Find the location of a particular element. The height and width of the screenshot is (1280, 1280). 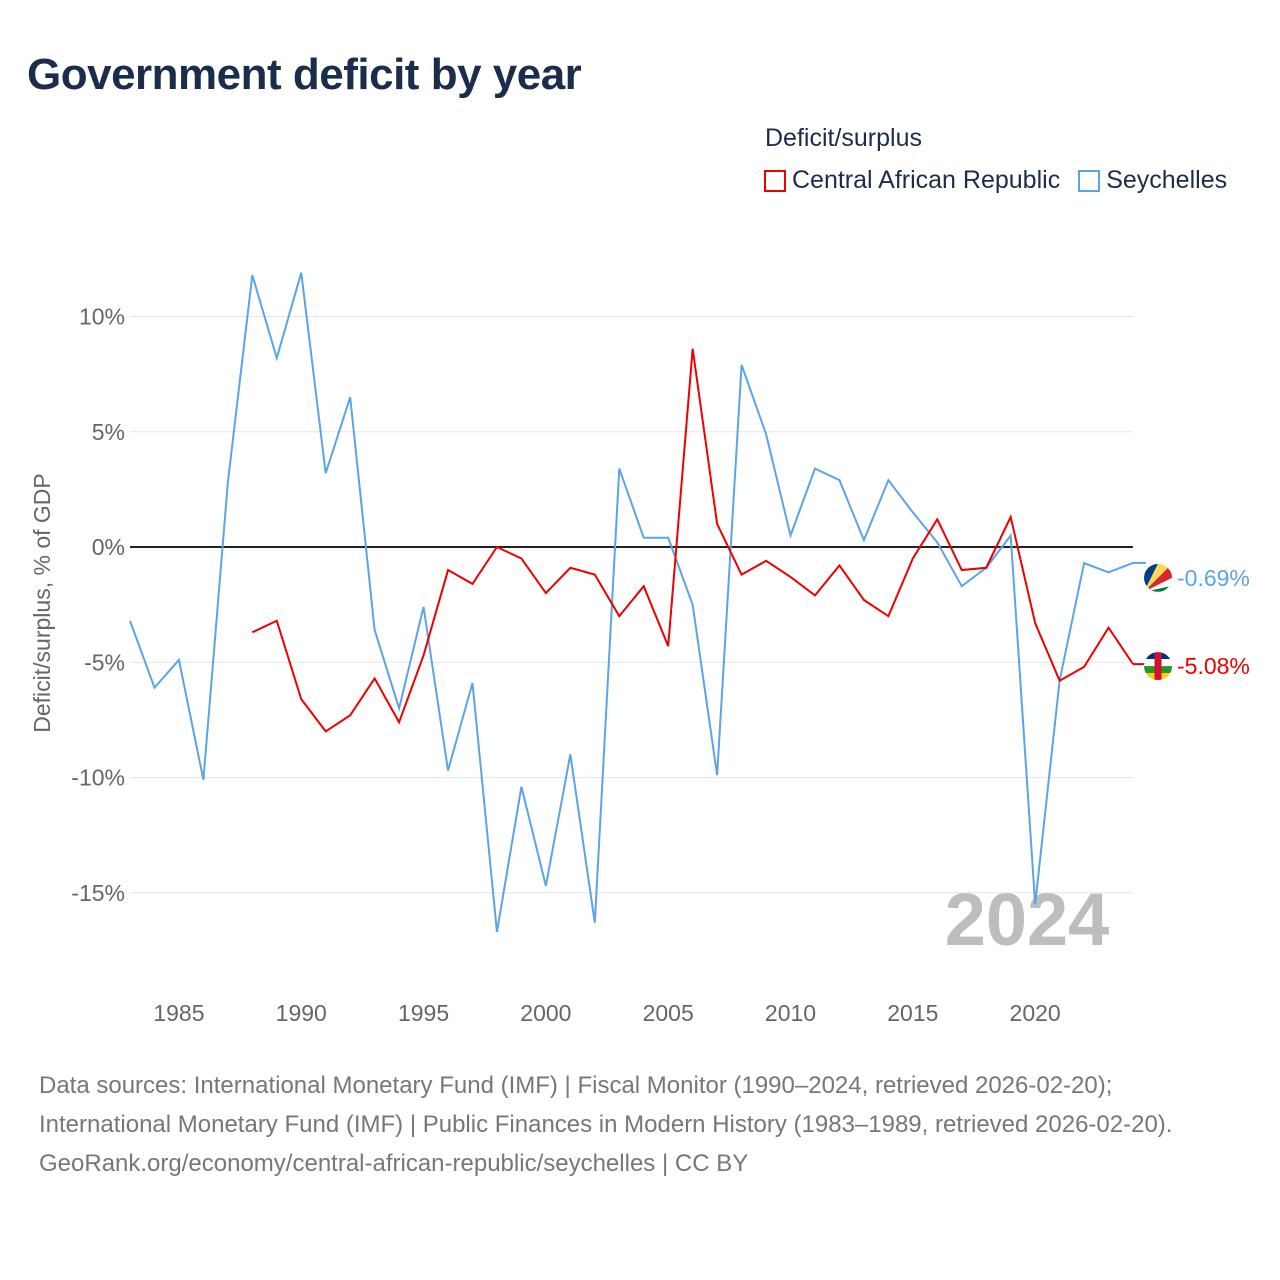

chart-title: Government deficit by year is located at coordinates (304, 74).